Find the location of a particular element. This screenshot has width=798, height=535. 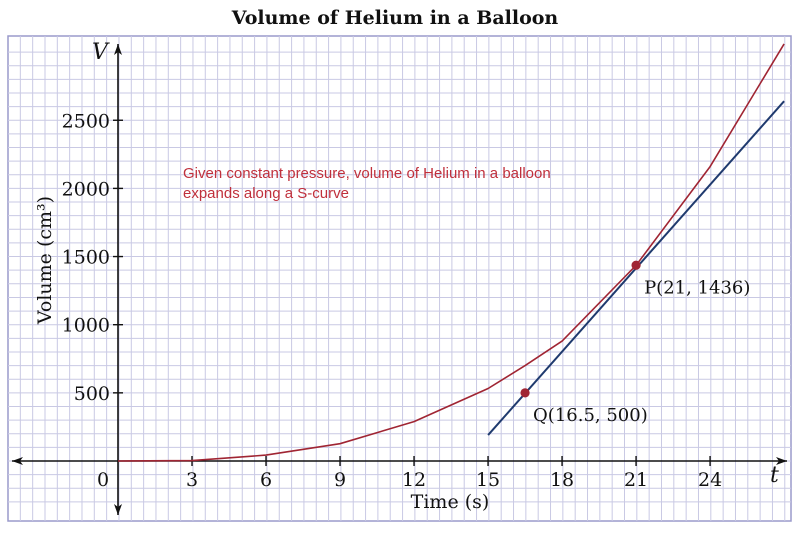

points-group: P(21, 1436) Q(16.5, 500) is located at coordinates (635, 343).